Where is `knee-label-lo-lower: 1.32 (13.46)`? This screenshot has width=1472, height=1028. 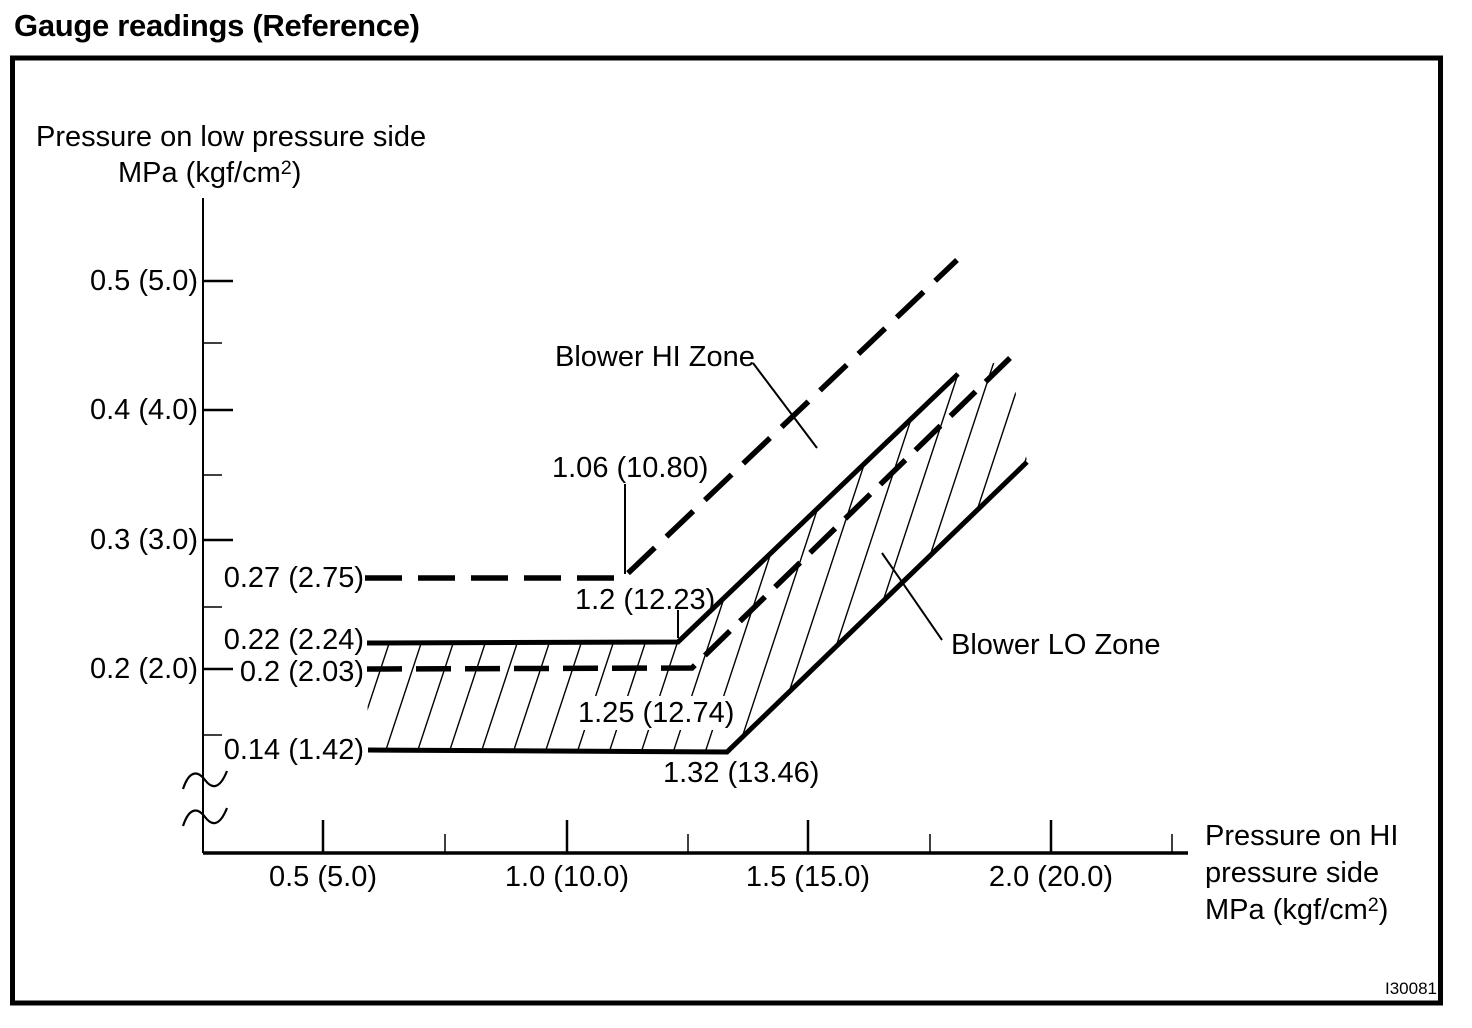
knee-label-lo-lower: 1.32 (13.46) is located at coordinates (741, 773).